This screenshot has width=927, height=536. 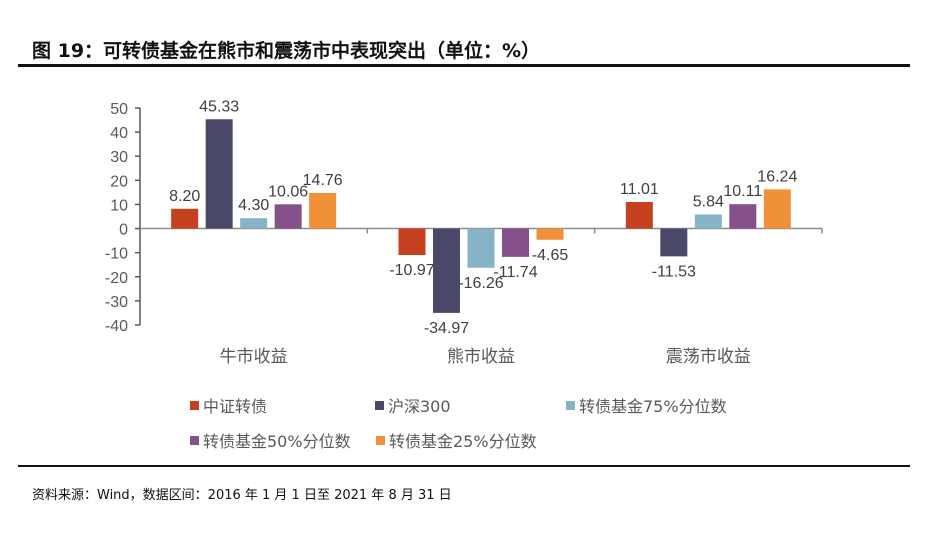 I want to click on top-divider, so click(x=464, y=65).